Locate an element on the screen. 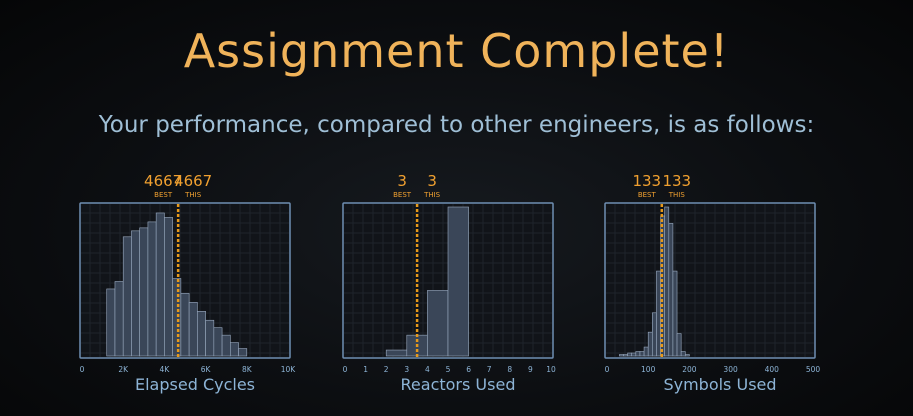 The height and width of the screenshot is (416, 913). tick-label: 8K is located at coordinates (247, 369).